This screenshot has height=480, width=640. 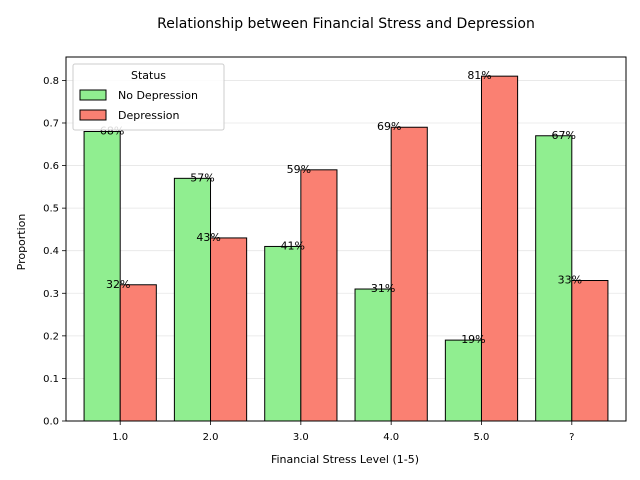 I want to click on data-label: 43%, so click(x=208, y=237).